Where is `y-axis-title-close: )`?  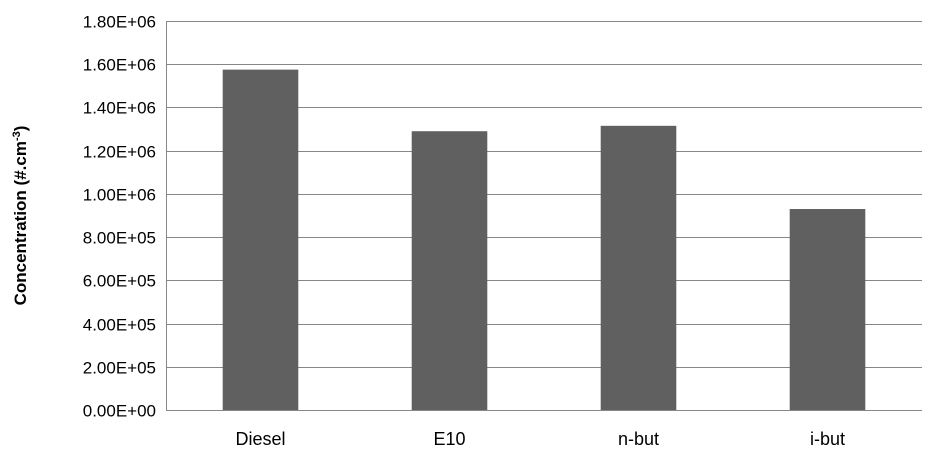 y-axis-title-close: ) is located at coordinates (20, 129).